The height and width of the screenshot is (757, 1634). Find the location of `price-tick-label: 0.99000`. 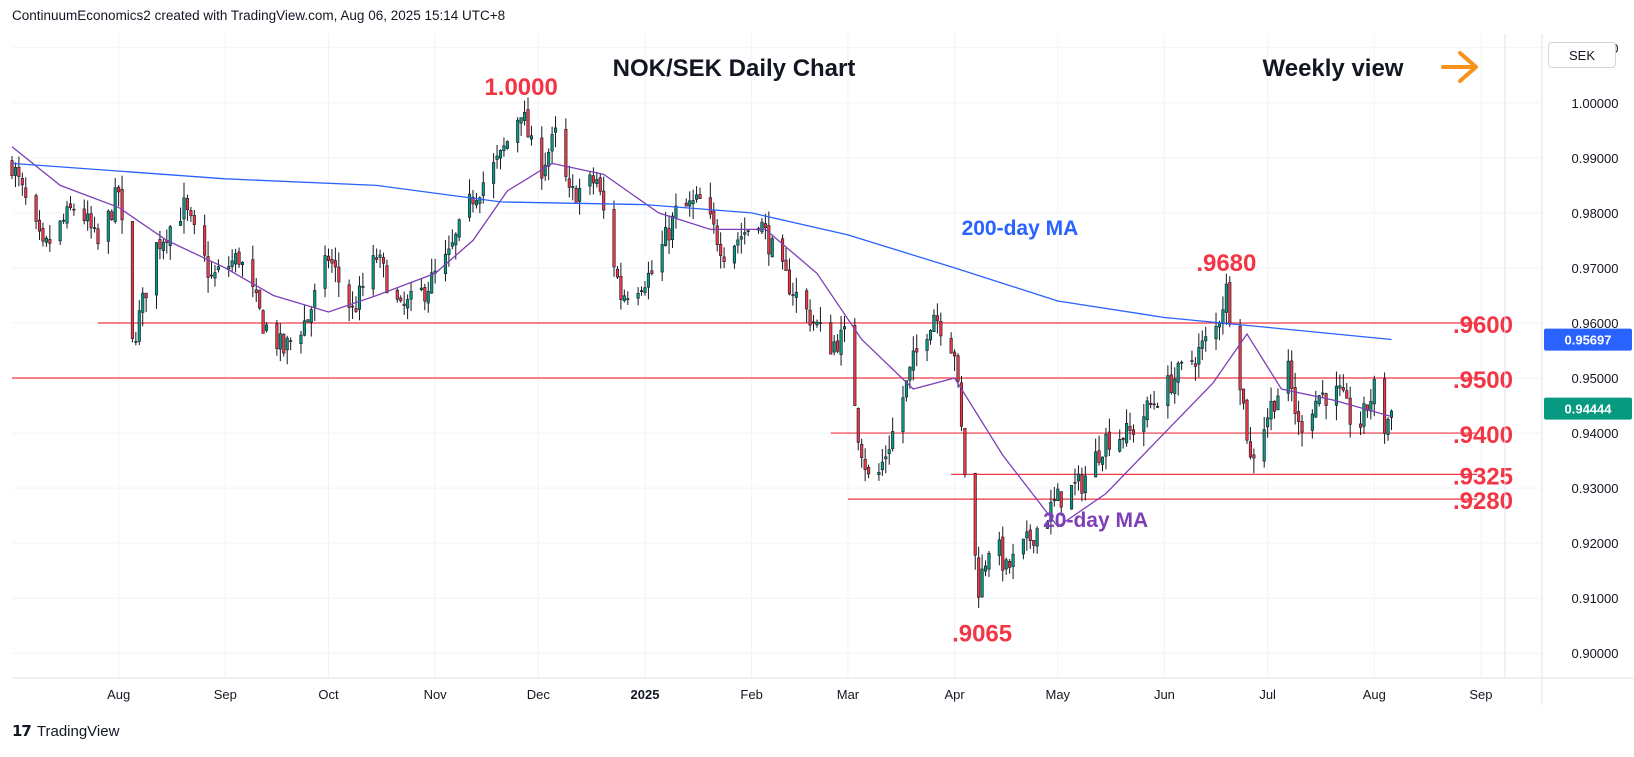

price-tick-label: 0.99000 is located at coordinates (1595, 158).